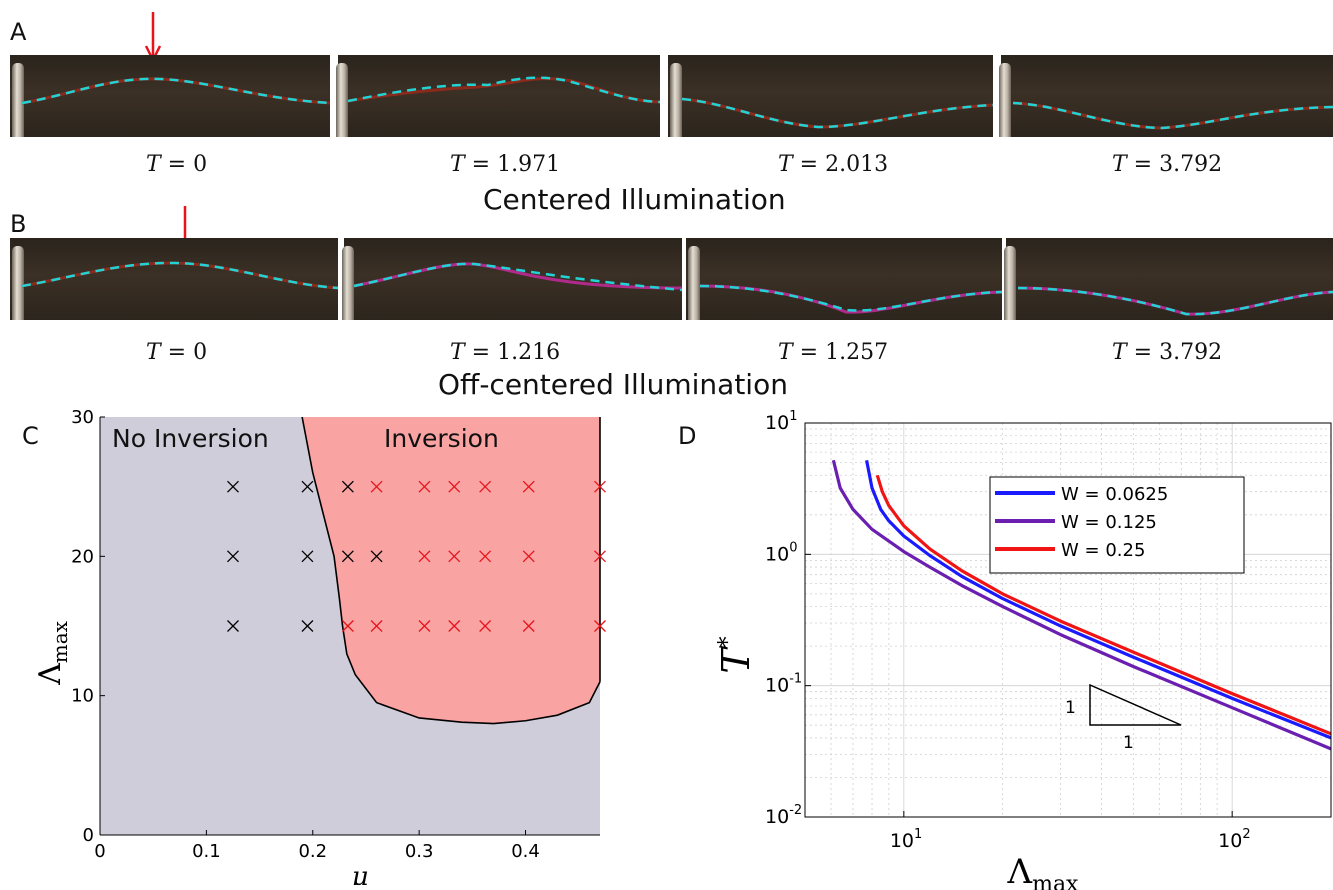 The height and width of the screenshot is (890, 1333). I want to click on time-label-a2: T = 1.971, so click(505, 164).